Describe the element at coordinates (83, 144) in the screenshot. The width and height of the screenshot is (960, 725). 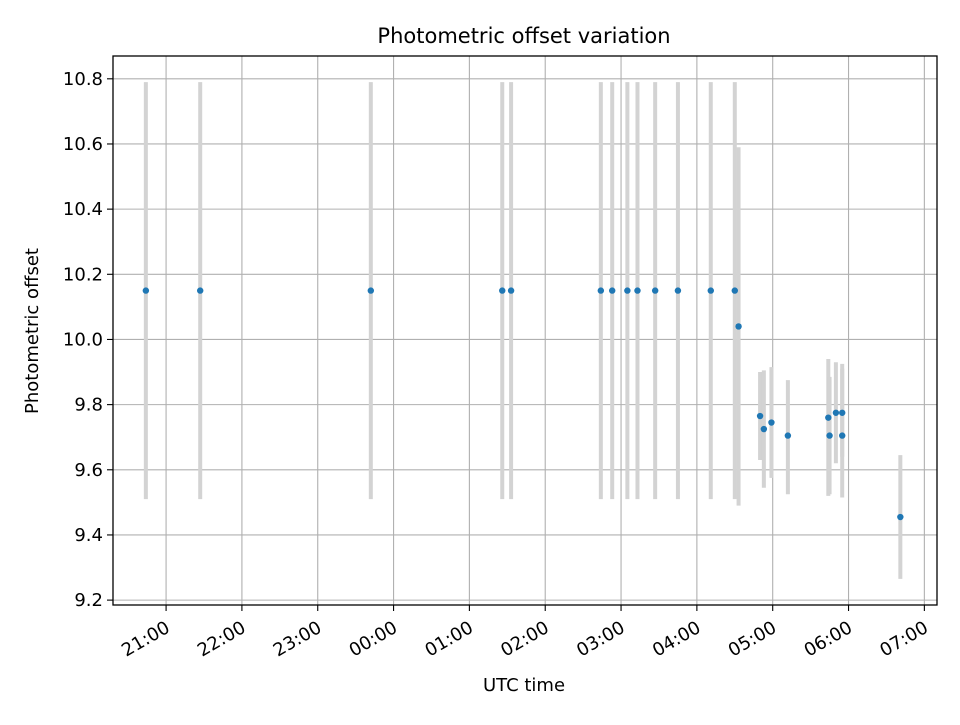
I see `y-tick-label: 10.6` at that location.